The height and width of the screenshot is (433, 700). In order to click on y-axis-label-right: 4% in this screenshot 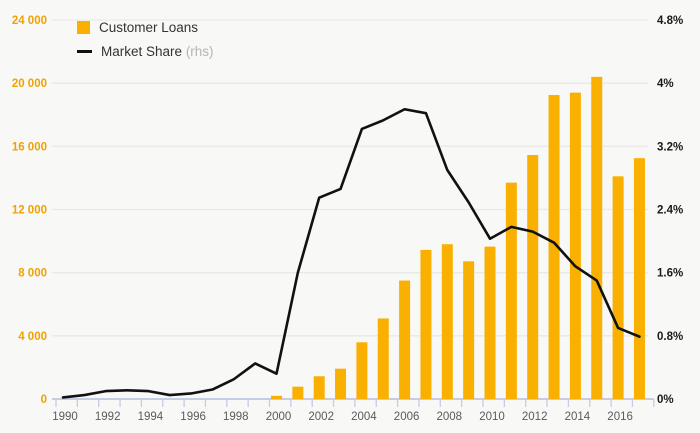, I will do `click(665, 84)`.